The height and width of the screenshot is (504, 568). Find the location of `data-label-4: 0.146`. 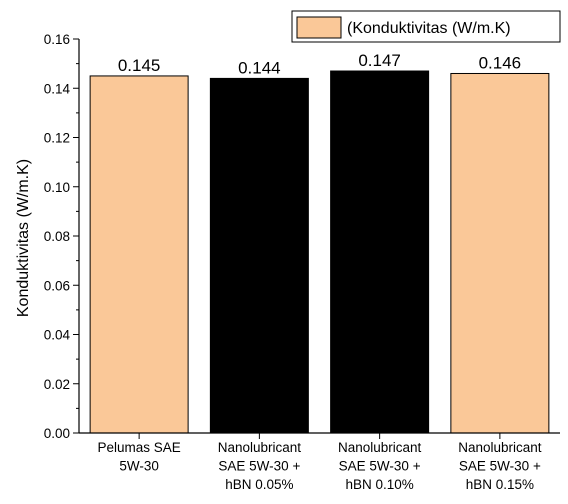

data-label-4: 0.146 is located at coordinates (500, 62).